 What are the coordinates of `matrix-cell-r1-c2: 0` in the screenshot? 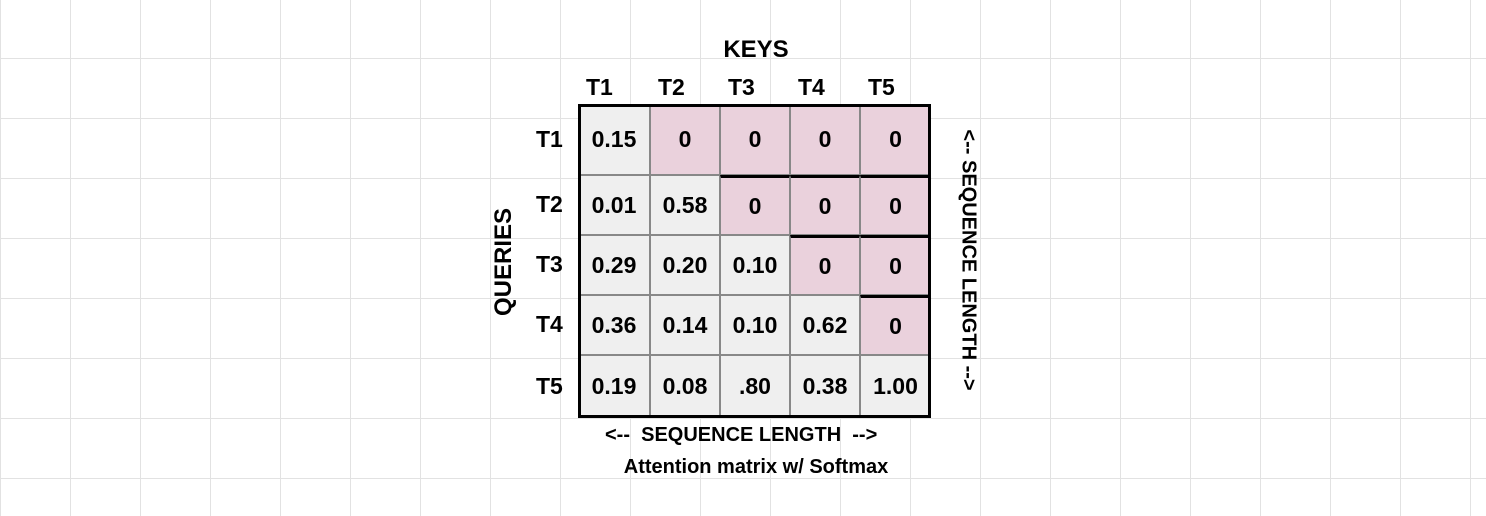 It's located at (685, 139).